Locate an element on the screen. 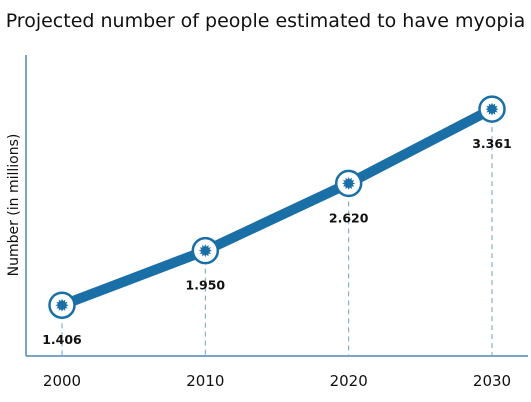 The width and height of the screenshot is (531, 402). x-tick-label: 2010 is located at coordinates (205, 381).